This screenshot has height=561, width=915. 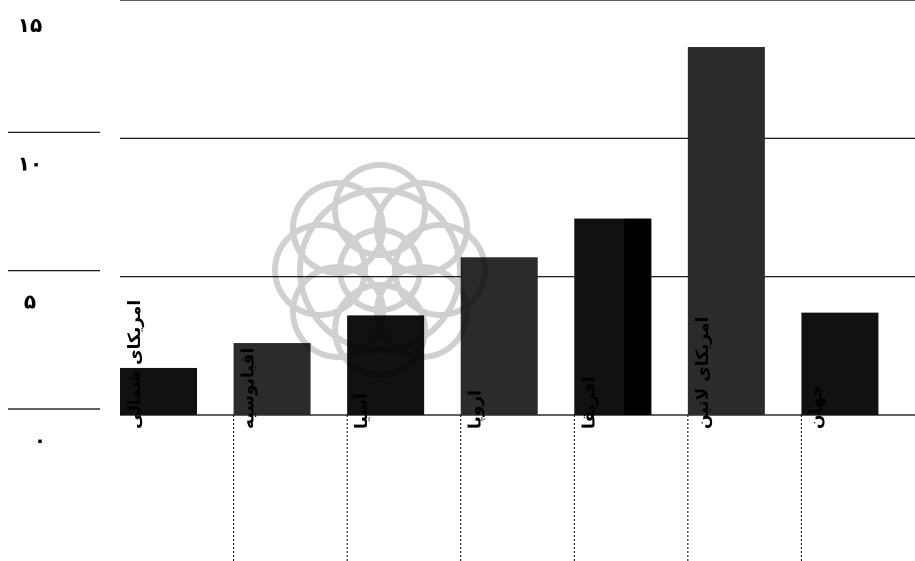 I want to click on x-category-label: آسیا, so click(x=361, y=410).